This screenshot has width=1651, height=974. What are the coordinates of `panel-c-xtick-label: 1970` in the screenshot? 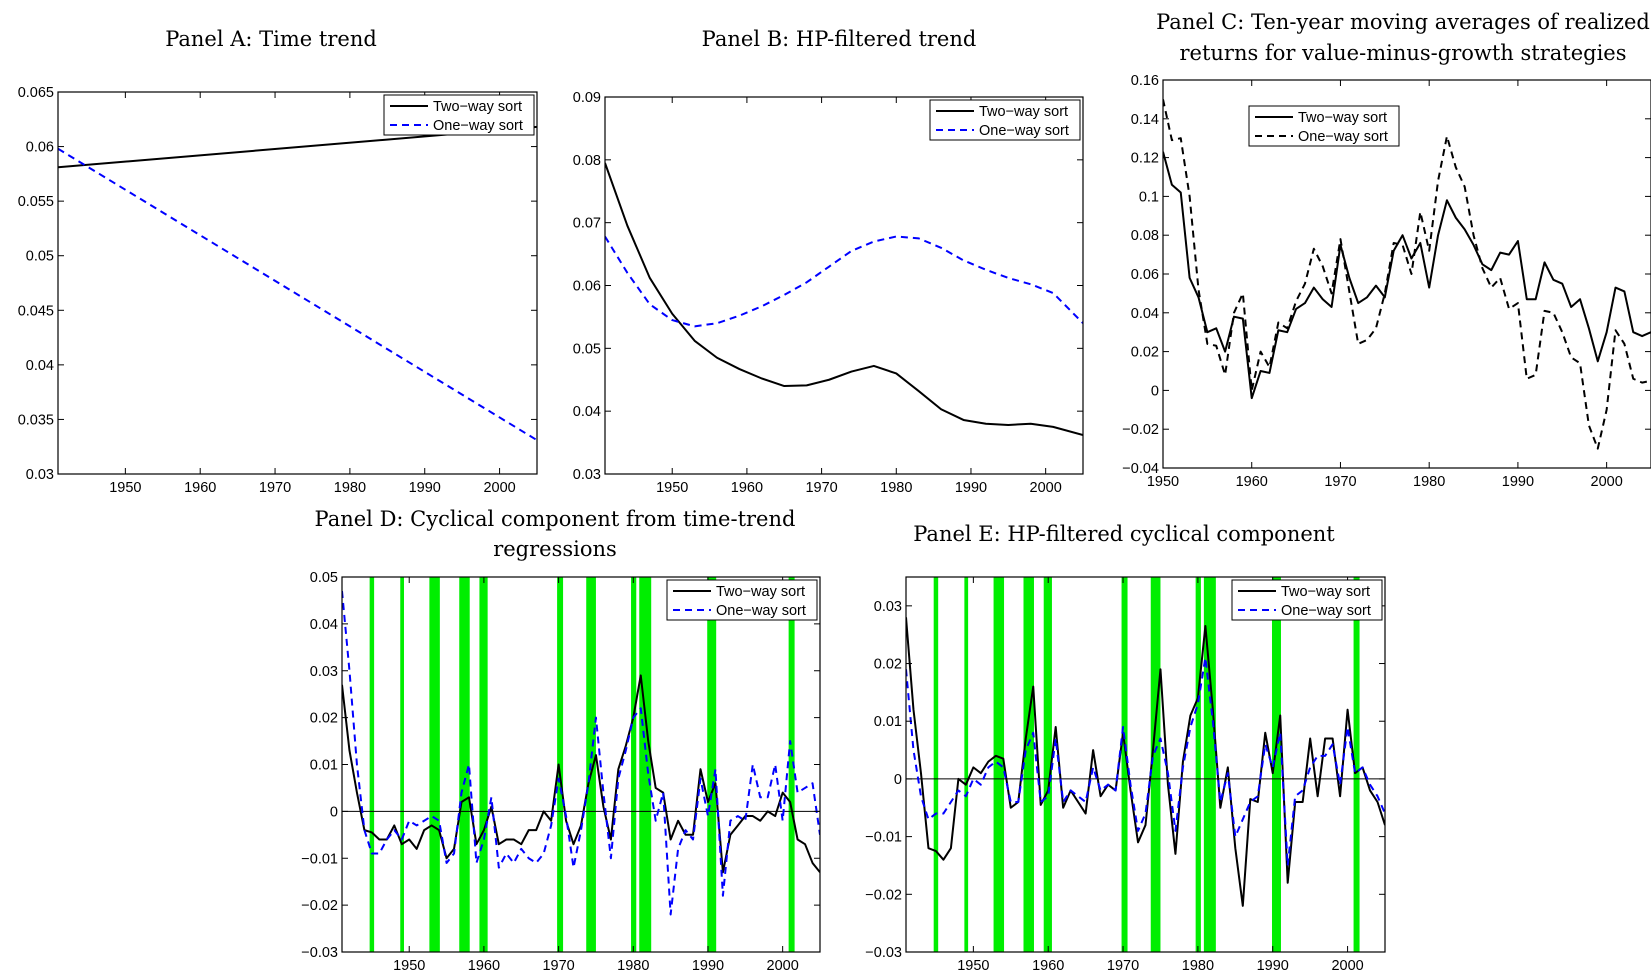 It's located at (1340, 482).